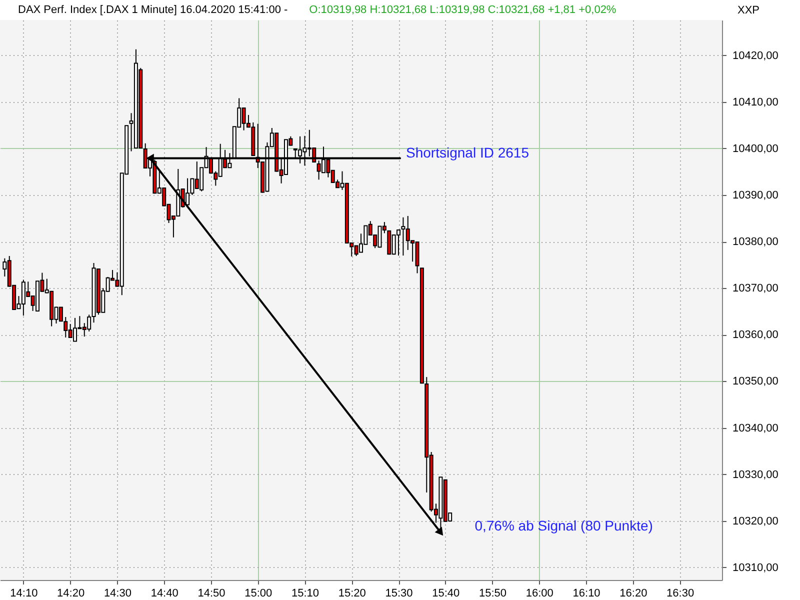 Image resolution: width=800 pixels, height=600 pixels. What do you see at coordinates (755, 56) in the screenshot?
I see `y-tick-label: 10420,00` at bounding box center [755, 56].